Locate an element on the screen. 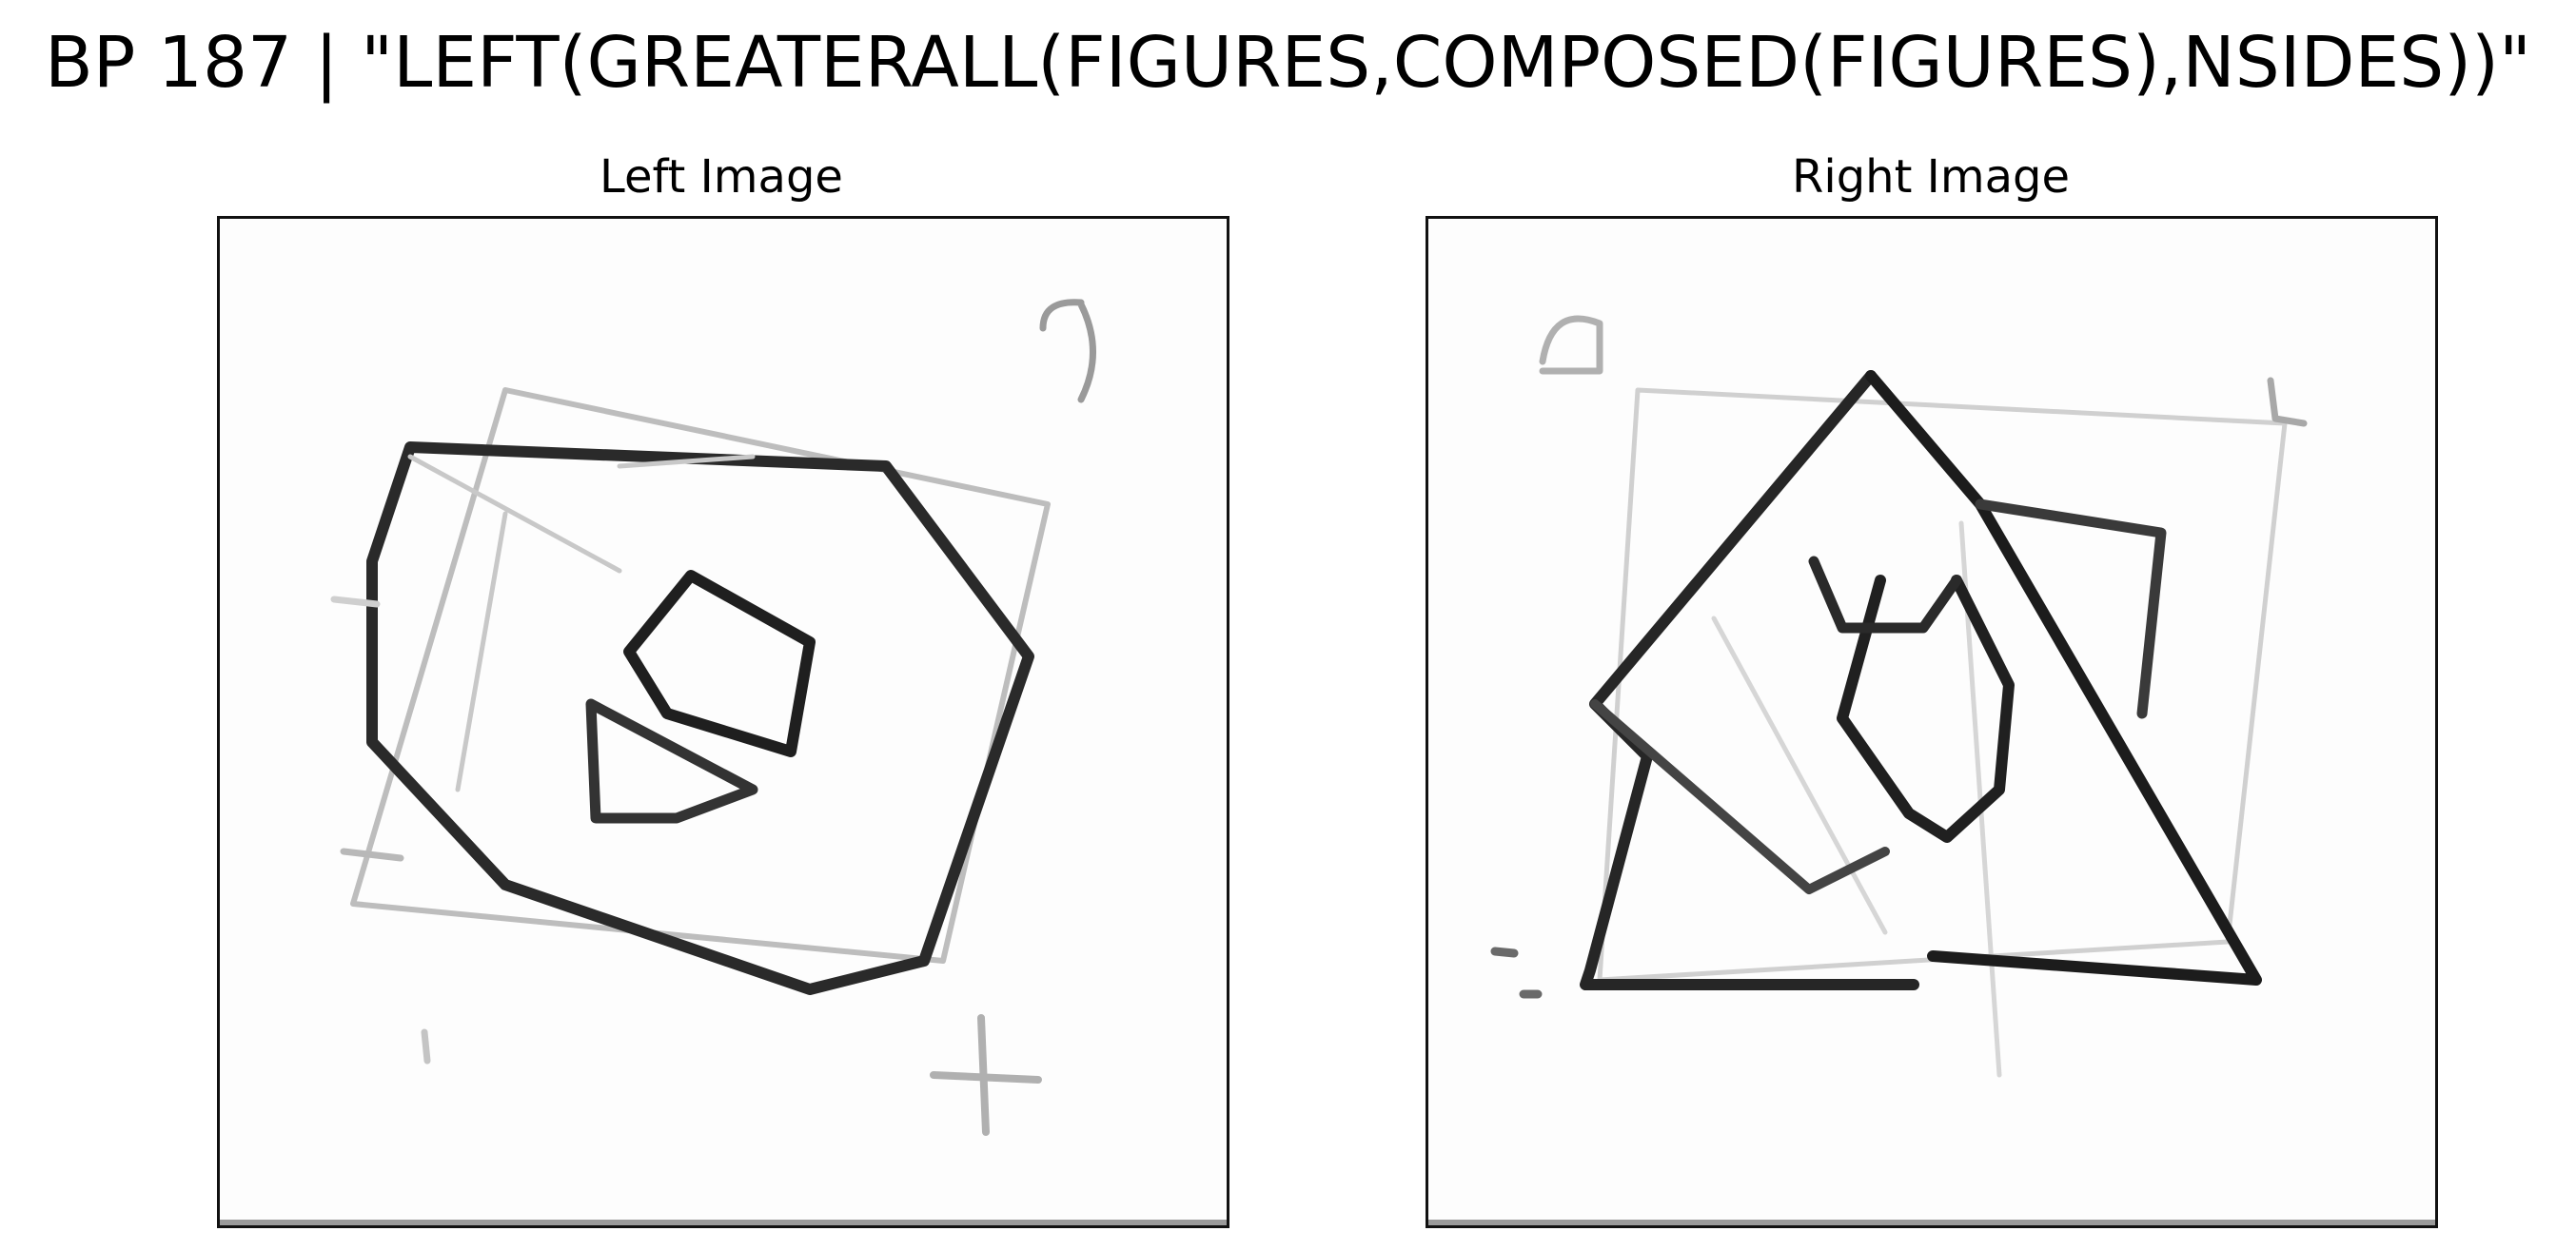 The image size is (2576, 1251). left-cross-mark is located at coordinates (986, 1075).